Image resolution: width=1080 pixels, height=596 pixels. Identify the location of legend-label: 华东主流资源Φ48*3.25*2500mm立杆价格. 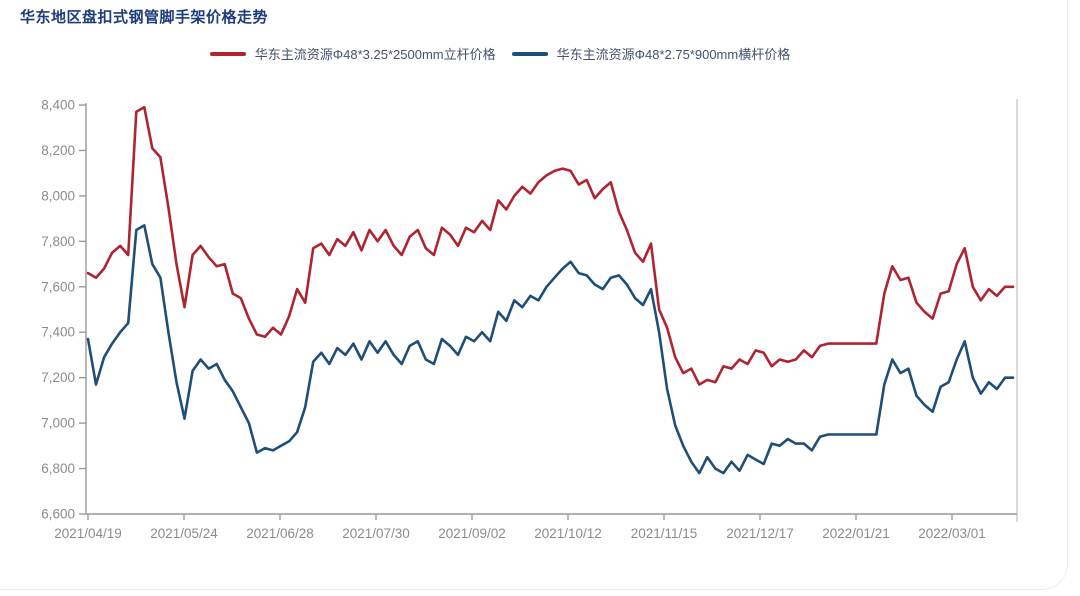
(375, 54).